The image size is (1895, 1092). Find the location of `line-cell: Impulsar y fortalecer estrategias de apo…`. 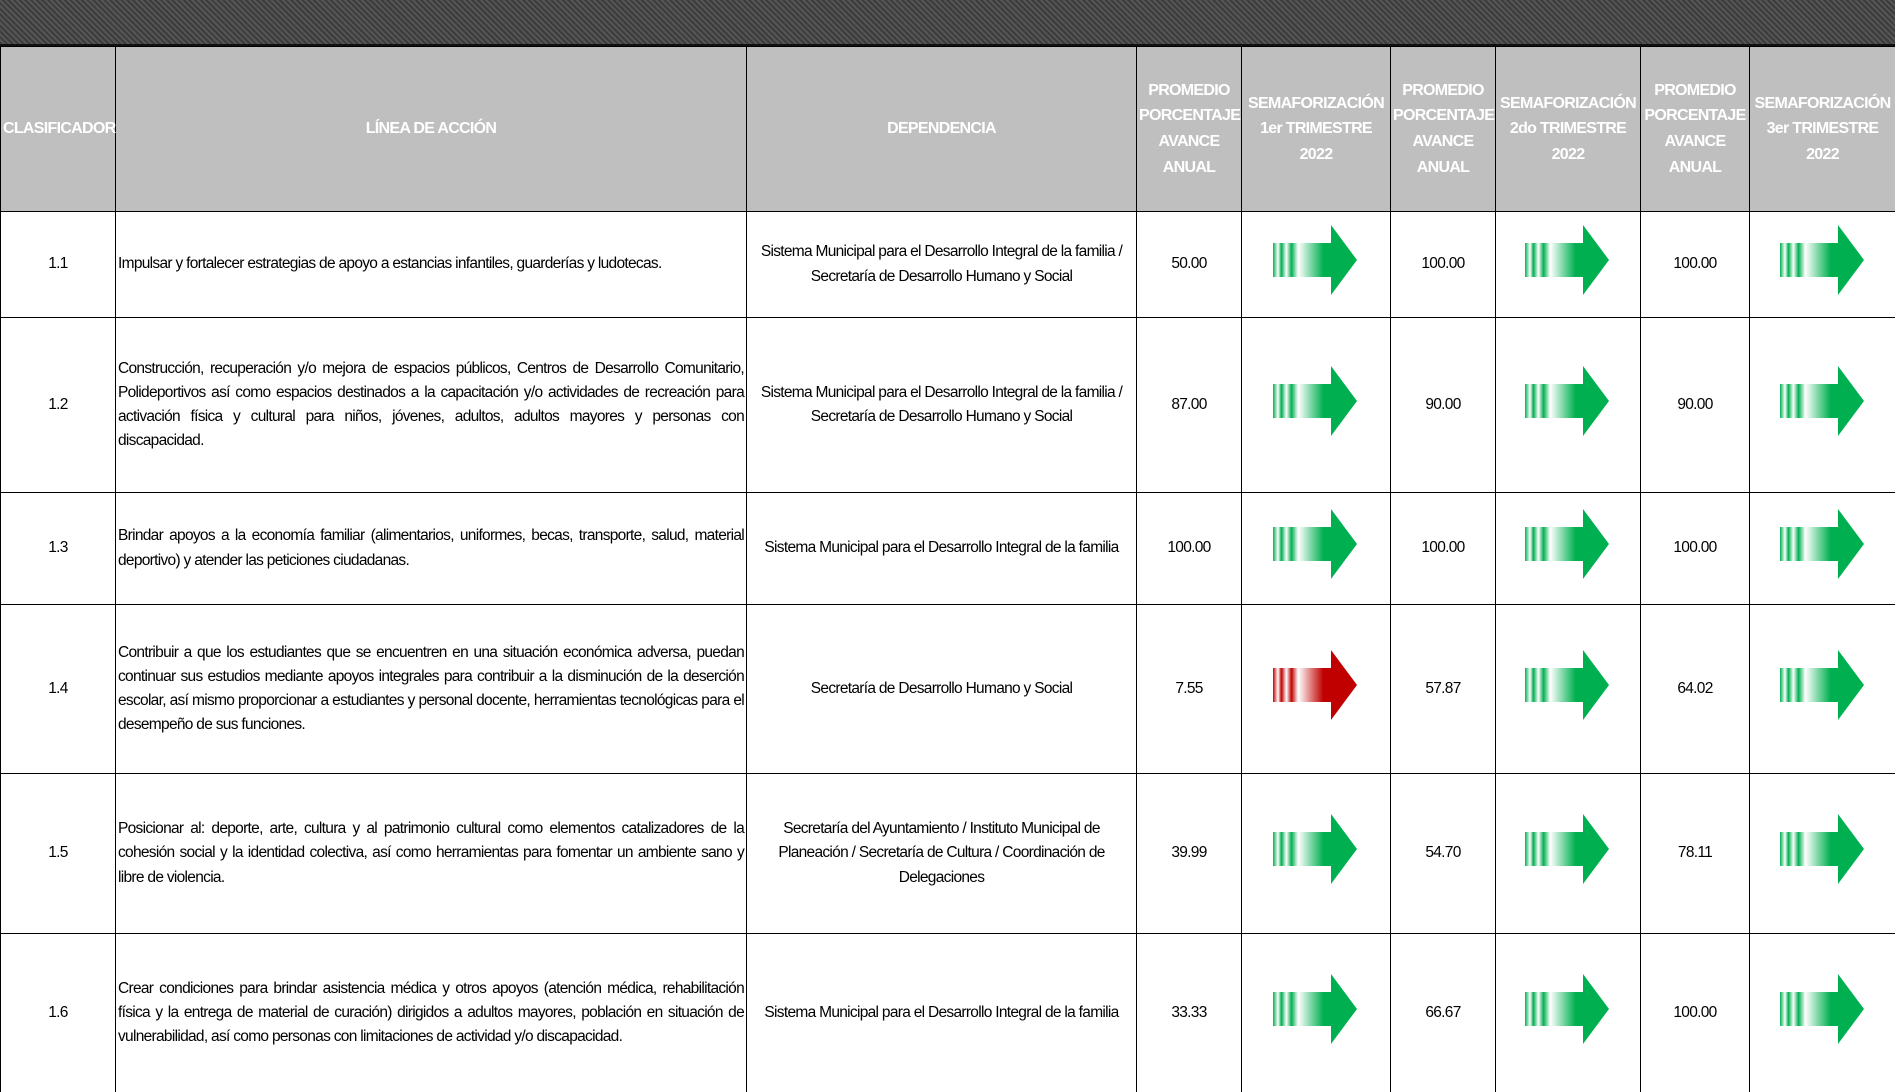

line-cell: Impulsar y fortalecer estrategias de apo… is located at coordinates (431, 264).